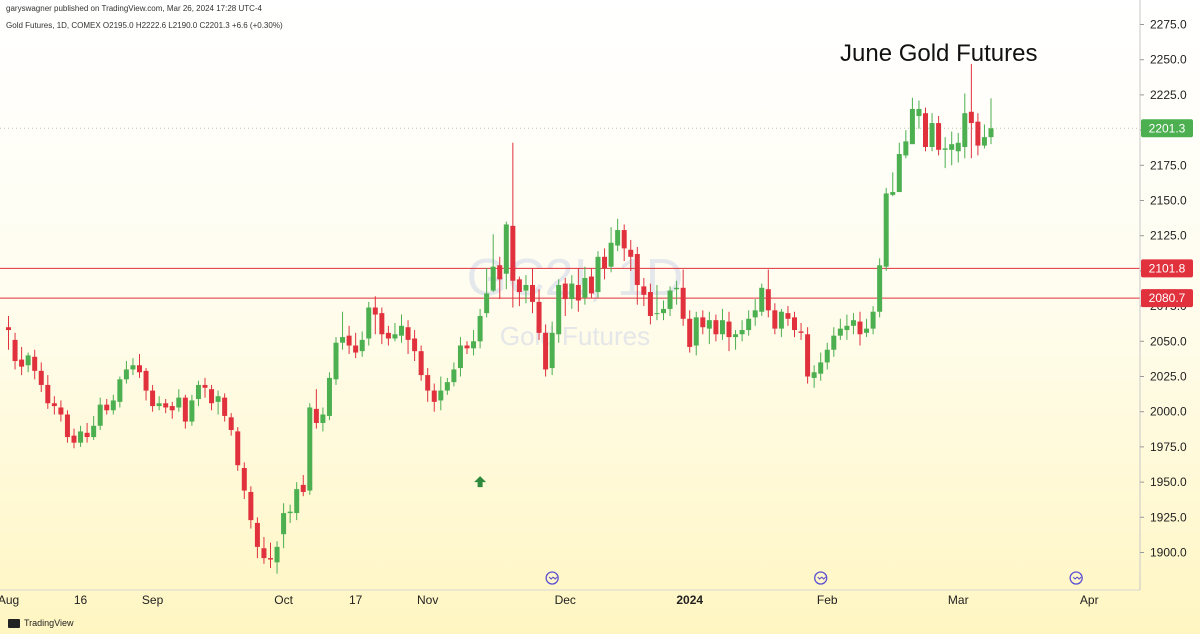 Image resolution: width=1200 pixels, height=634 pixels. I want to click on price-tick-label: 2000.0, so click(1168, 412).